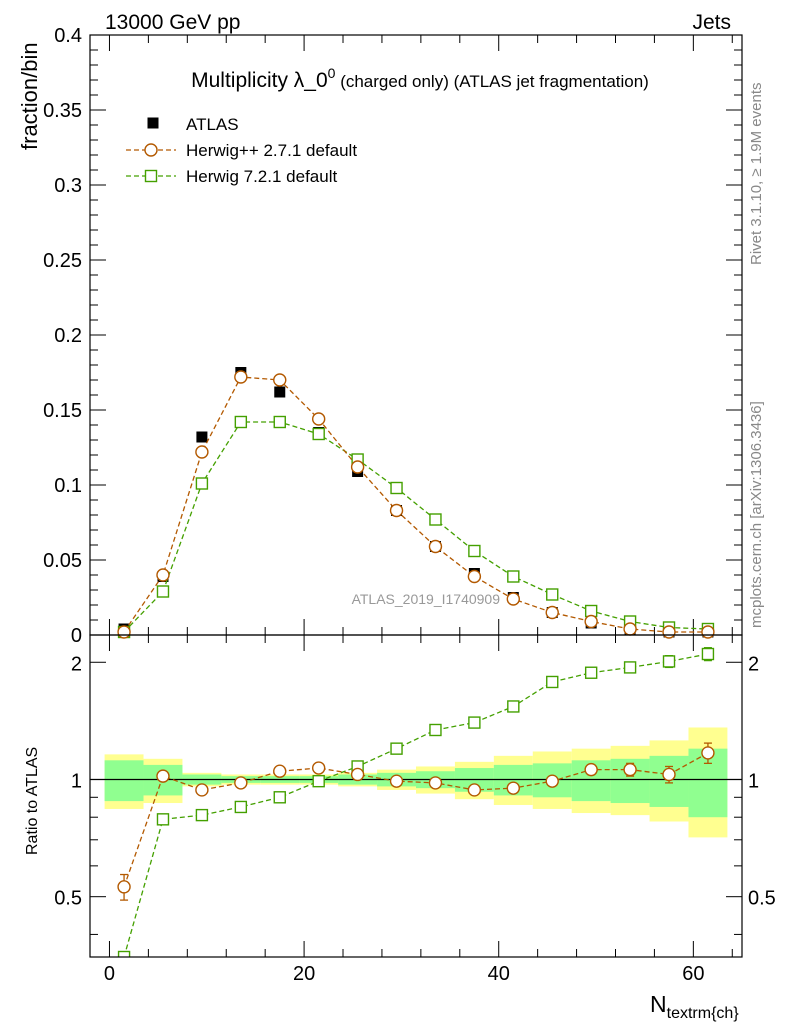 The width and height of the screenshot is (786, 1024). What do you see at coordinates (756, 514) in the screenshot?
I see `mcplots-label: mcplots.cern.ch [arXiv:1306.3436]` at bounding box center [756, 514].